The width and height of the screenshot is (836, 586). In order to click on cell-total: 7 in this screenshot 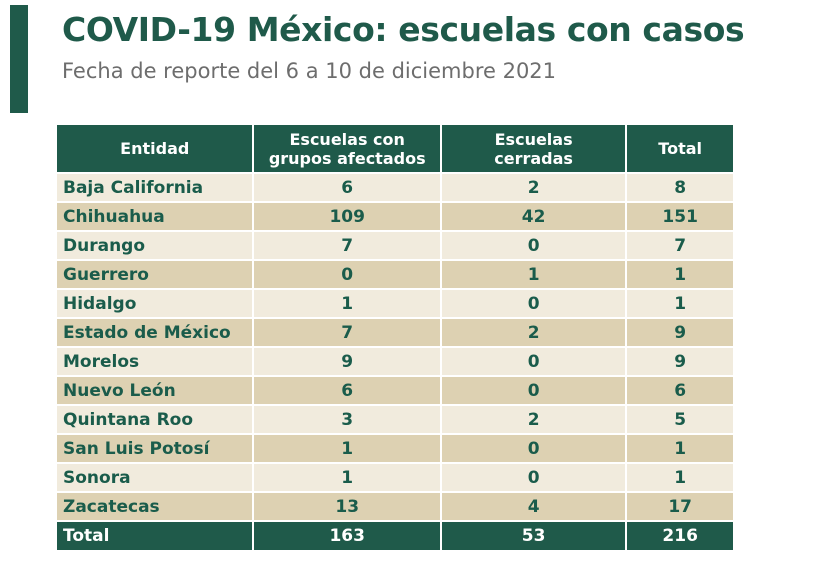, I will do `click(680, 245)`.